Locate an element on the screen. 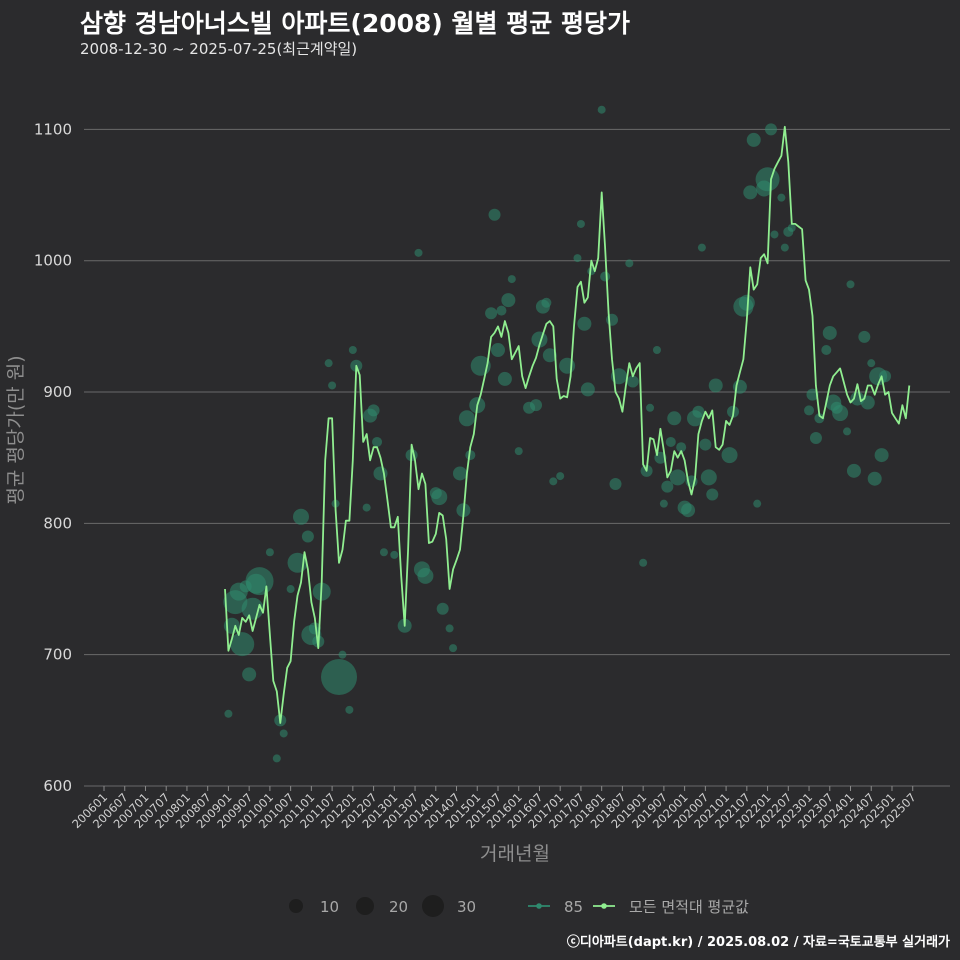 The height and width of the screenshot is (960, 960). legend: 10 20 30 85 모든 면적대 평균값 is located at coordinates (519, 906).